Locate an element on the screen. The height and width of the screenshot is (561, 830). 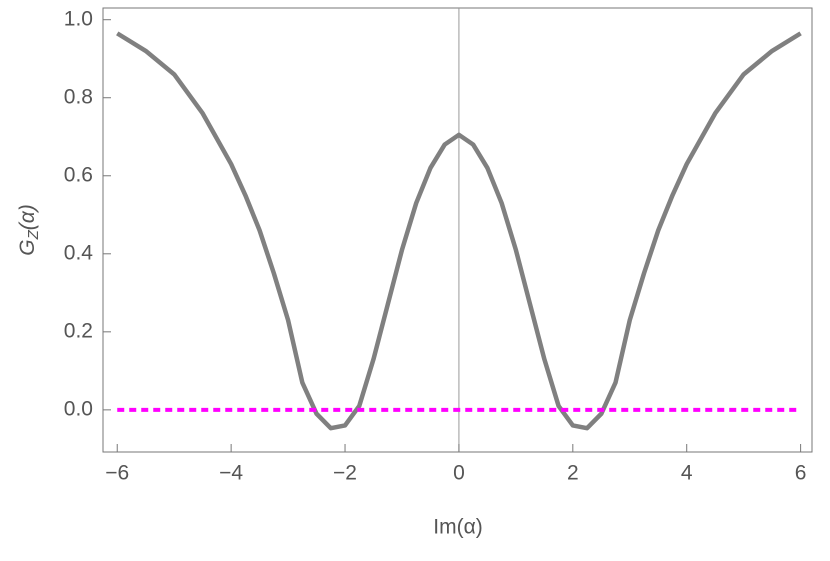
x-tick-label: 2 is located at coordinates (573, 473).